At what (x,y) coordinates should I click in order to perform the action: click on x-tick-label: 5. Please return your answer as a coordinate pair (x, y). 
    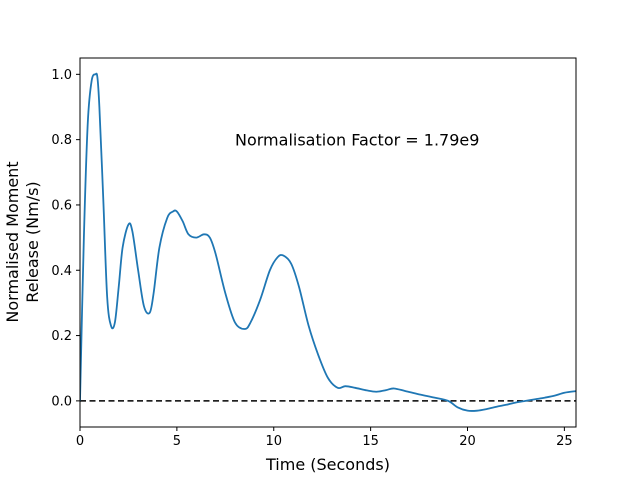
    Looking at the image, I should click on (177, 441).